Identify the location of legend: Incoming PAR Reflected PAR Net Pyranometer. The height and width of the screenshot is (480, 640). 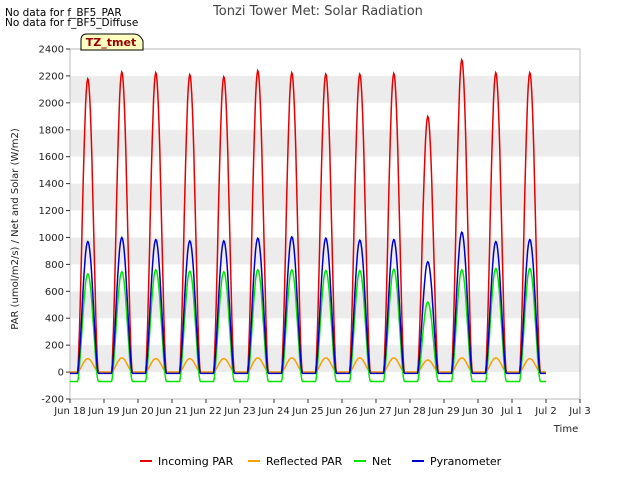
(321, 461).